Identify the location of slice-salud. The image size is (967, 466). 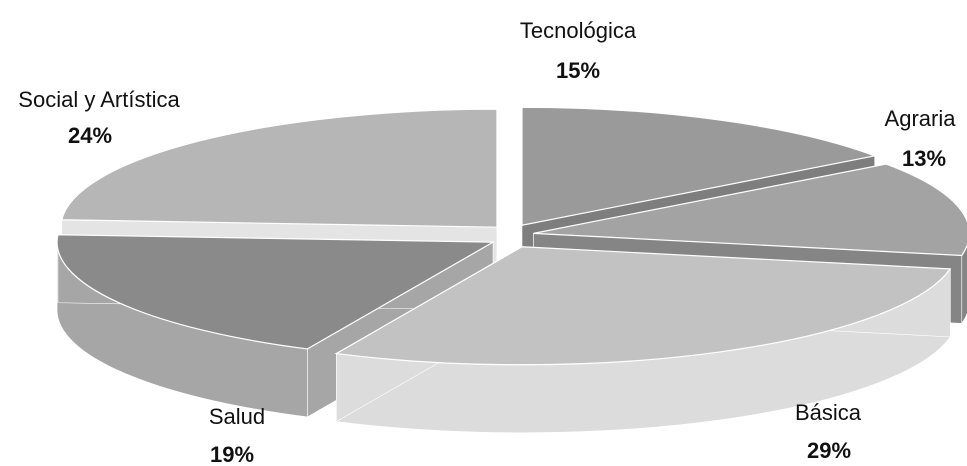
(276, 292).